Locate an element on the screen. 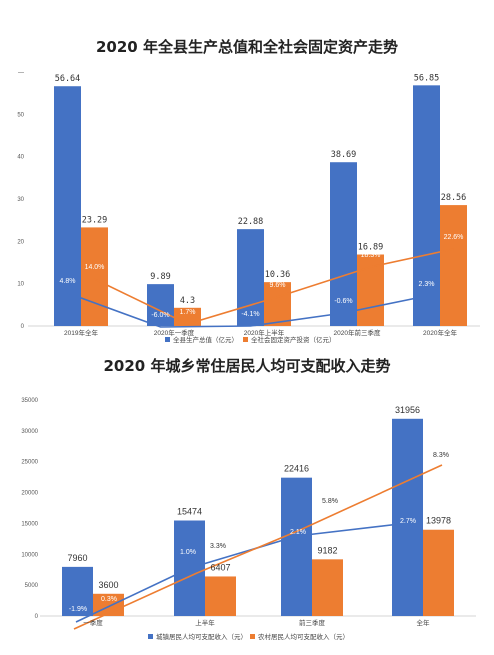 This screenshot has width=494, height=655. c2-urban-growth-label: 2.1% is located at coordinates (298, 532).